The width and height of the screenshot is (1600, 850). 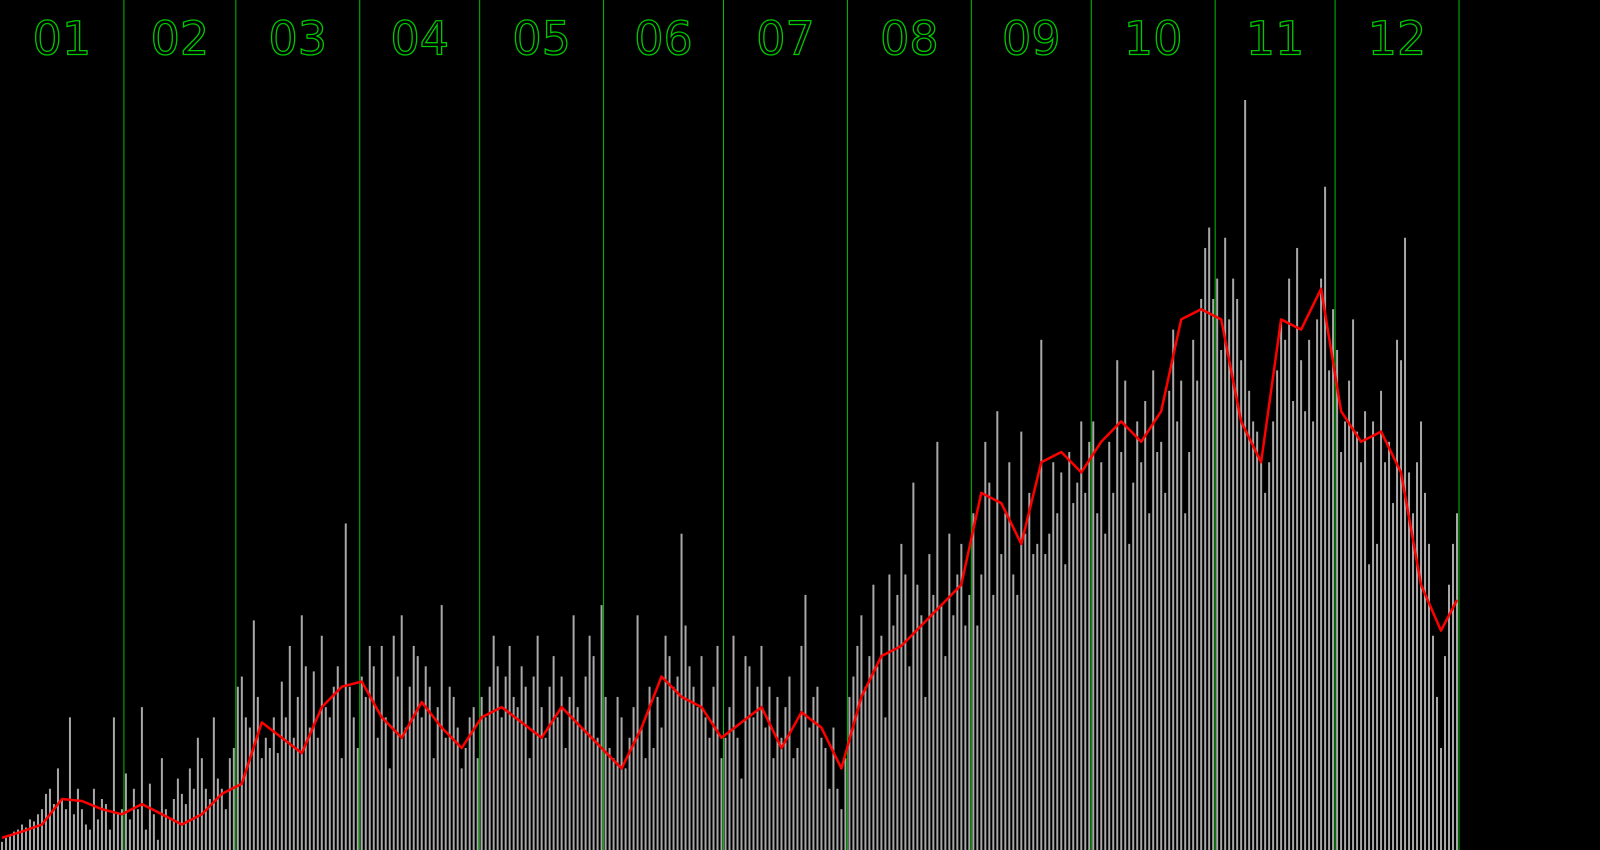 I want to click on month-label: 01, so click(x=62, y=39).